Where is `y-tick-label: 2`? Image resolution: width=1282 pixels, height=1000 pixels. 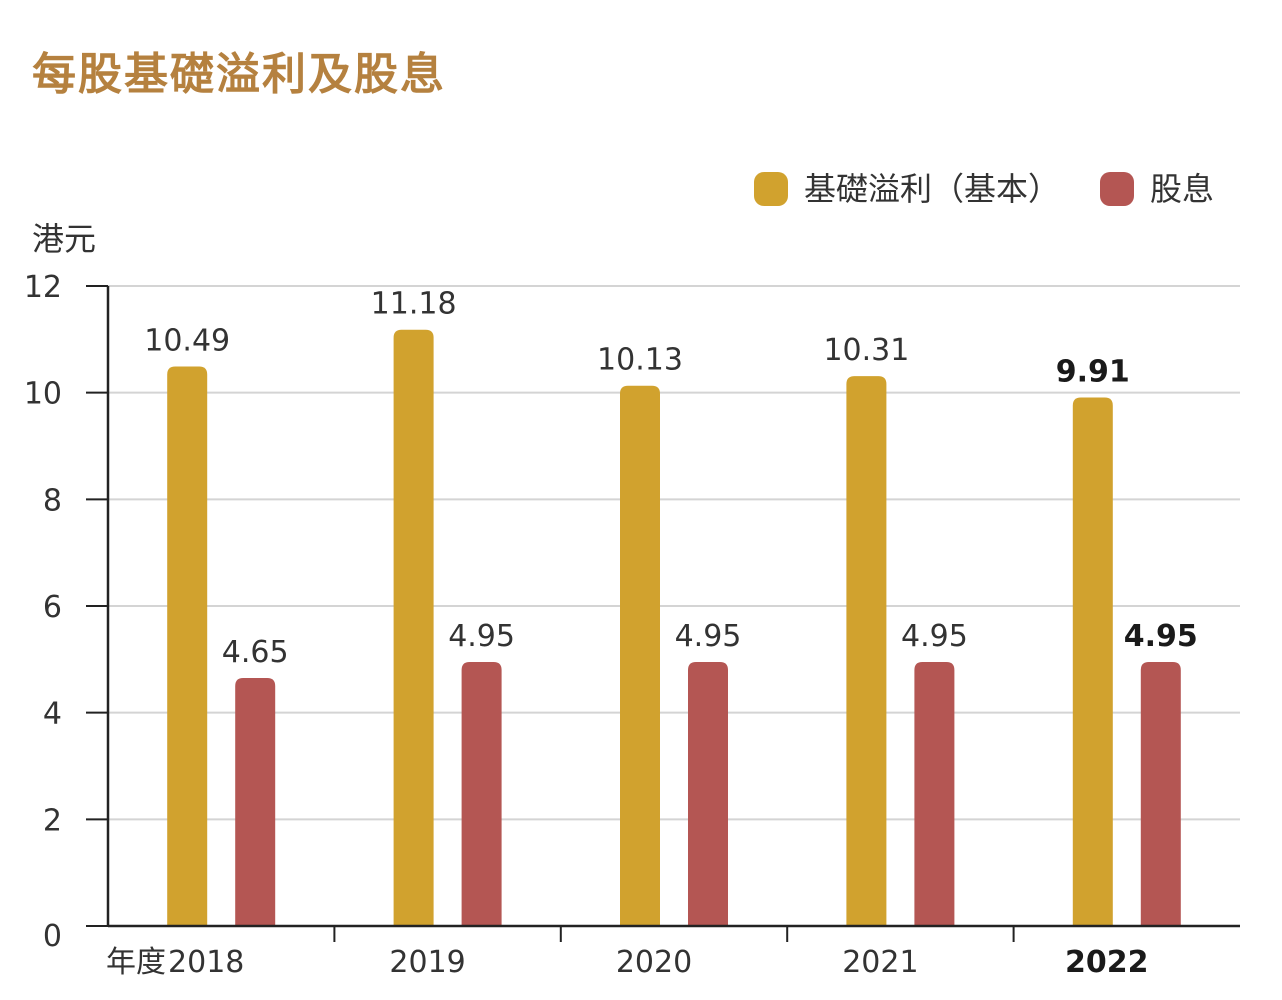 y-tick-label: 2 is located at coordinates (52, 820).